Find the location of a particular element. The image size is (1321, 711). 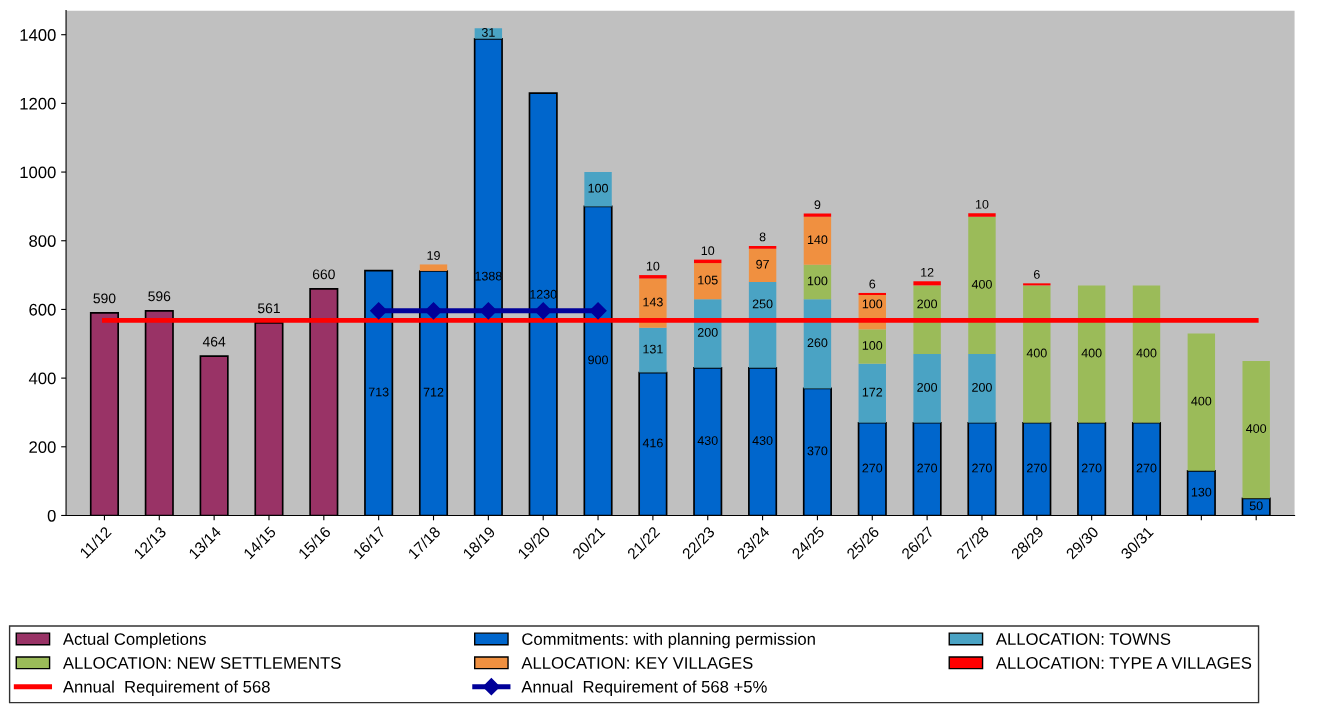

legend-label: ALLOCATION: NEW SETTLEMENTS is located at coordinates (201, 663).